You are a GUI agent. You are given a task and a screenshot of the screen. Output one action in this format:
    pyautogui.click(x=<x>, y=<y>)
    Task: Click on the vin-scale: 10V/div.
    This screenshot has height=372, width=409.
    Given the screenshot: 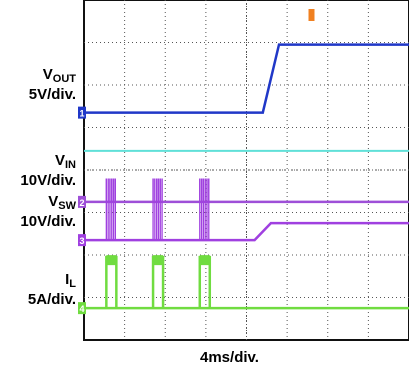 What is the action you would take?
    pyautogui.click(x=48, y=180)
    